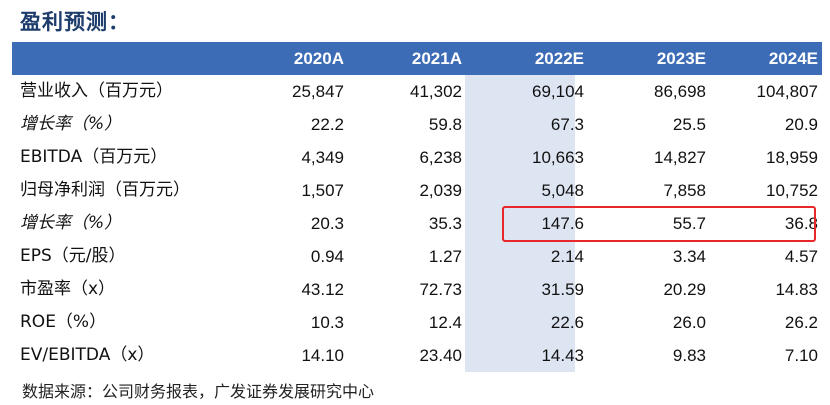  I want to click on value-cell: 0.94, so click(327, 256).